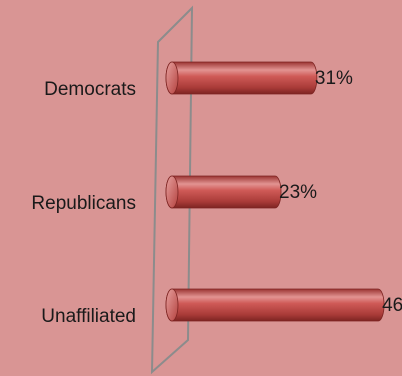  Describe the element at coordinates (275, 305) in the screenshot. I see `bar-unaffiliated` at that location.